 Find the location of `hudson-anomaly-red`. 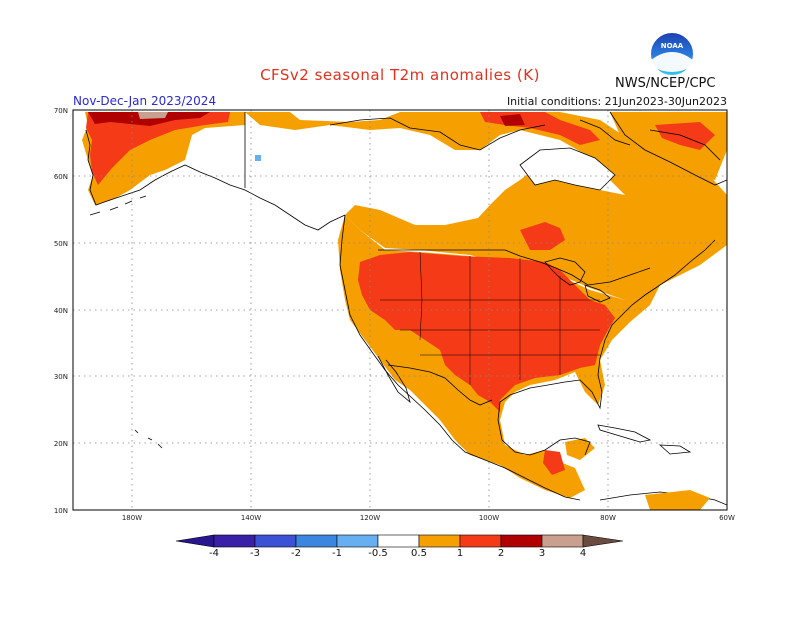

hudson-anomaly-red is located at coordinates (542, 236).